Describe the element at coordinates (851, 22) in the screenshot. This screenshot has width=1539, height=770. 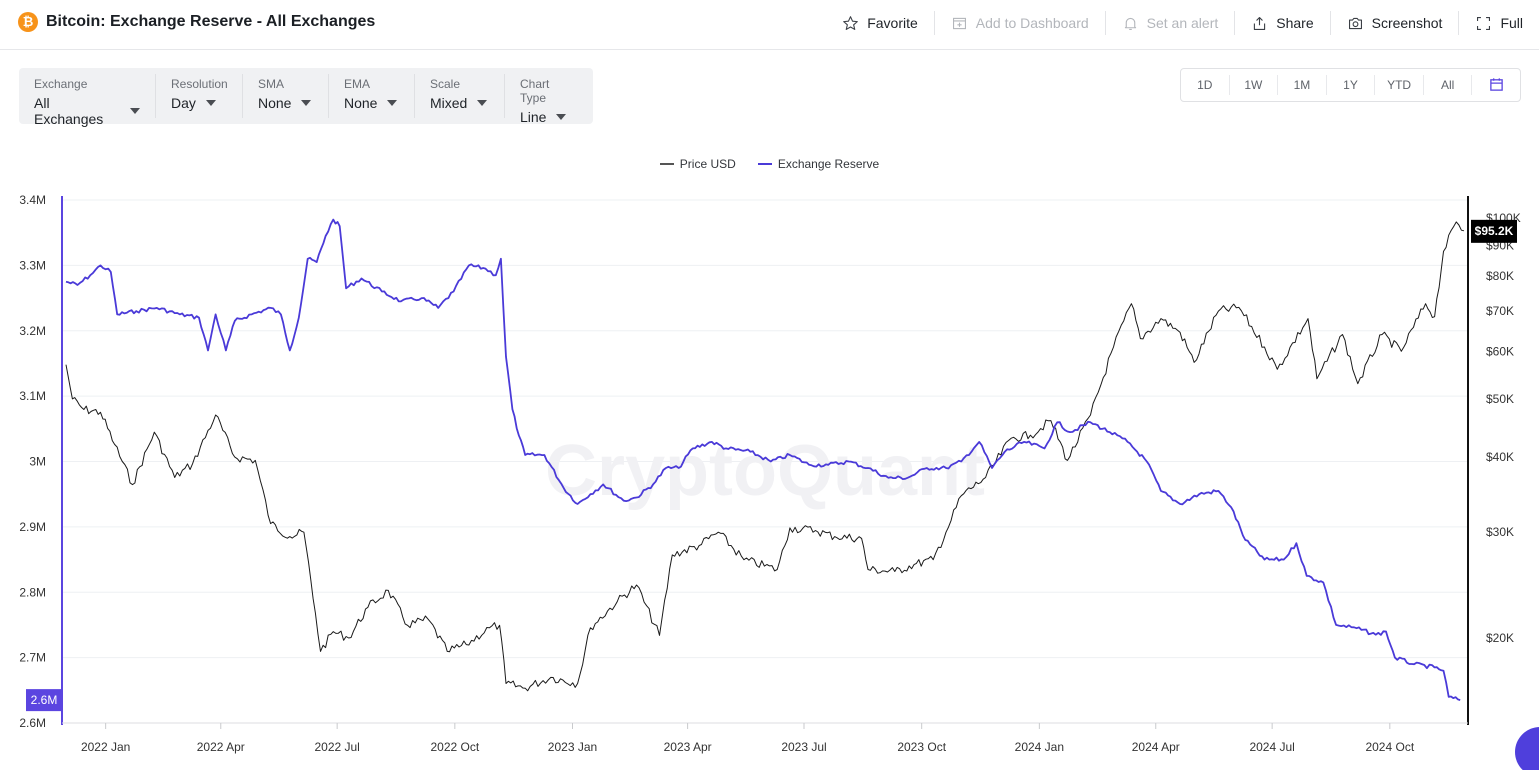
I see `star-icon` at that location.